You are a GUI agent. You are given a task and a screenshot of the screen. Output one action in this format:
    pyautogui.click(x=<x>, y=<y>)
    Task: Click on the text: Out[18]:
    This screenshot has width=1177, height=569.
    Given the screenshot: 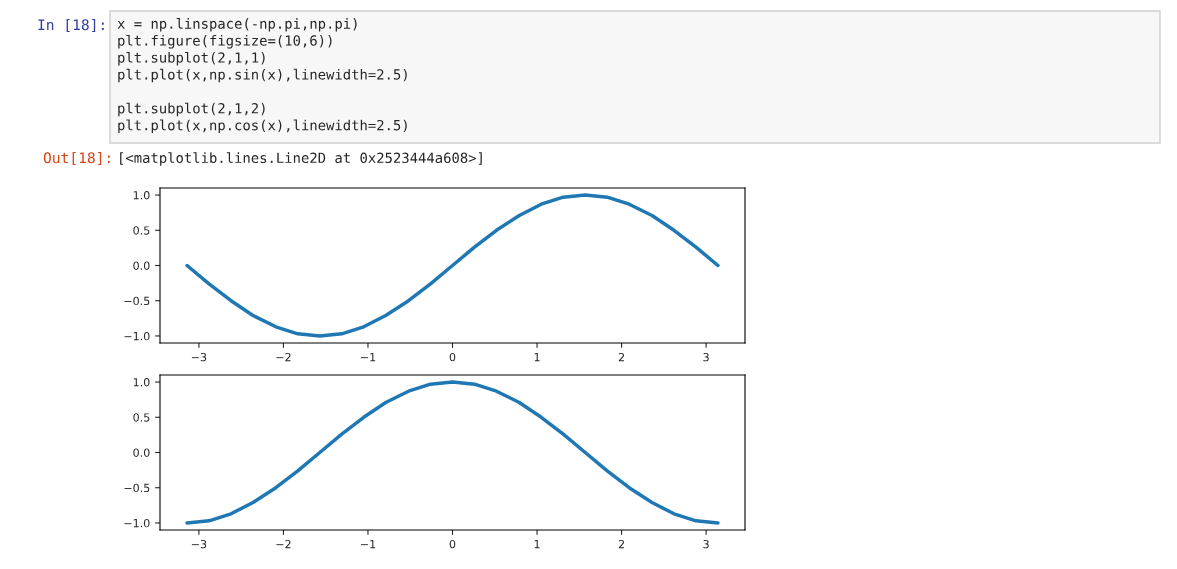 What is the action you would take?
    pyautogui.click(x=76, y=158)
    